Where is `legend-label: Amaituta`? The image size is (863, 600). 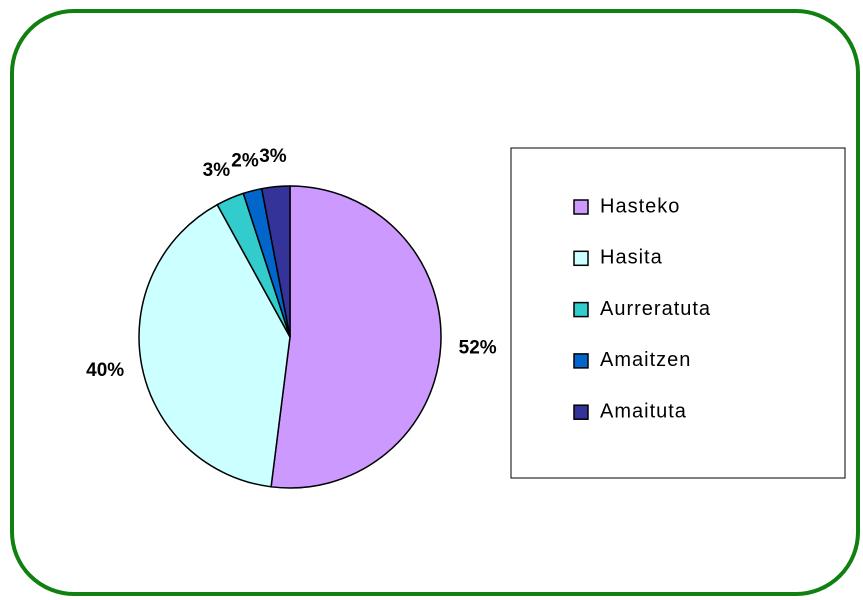
legend-label: Amaituta is located at coordinates (643, 411).